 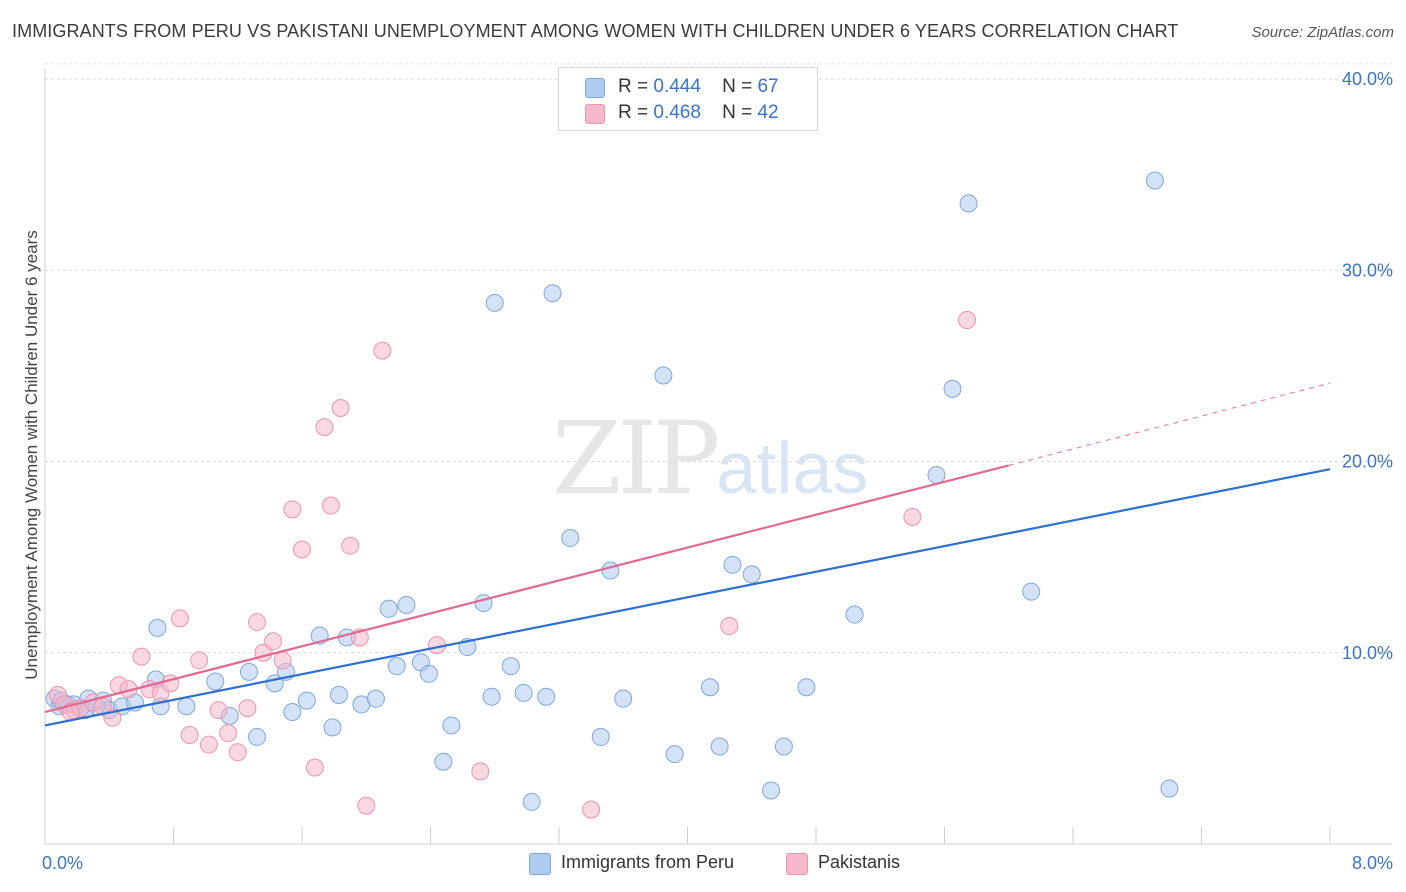 I want to click on legend-text-peru: R = 0.444 N = 67, so click(x=698, y=87).